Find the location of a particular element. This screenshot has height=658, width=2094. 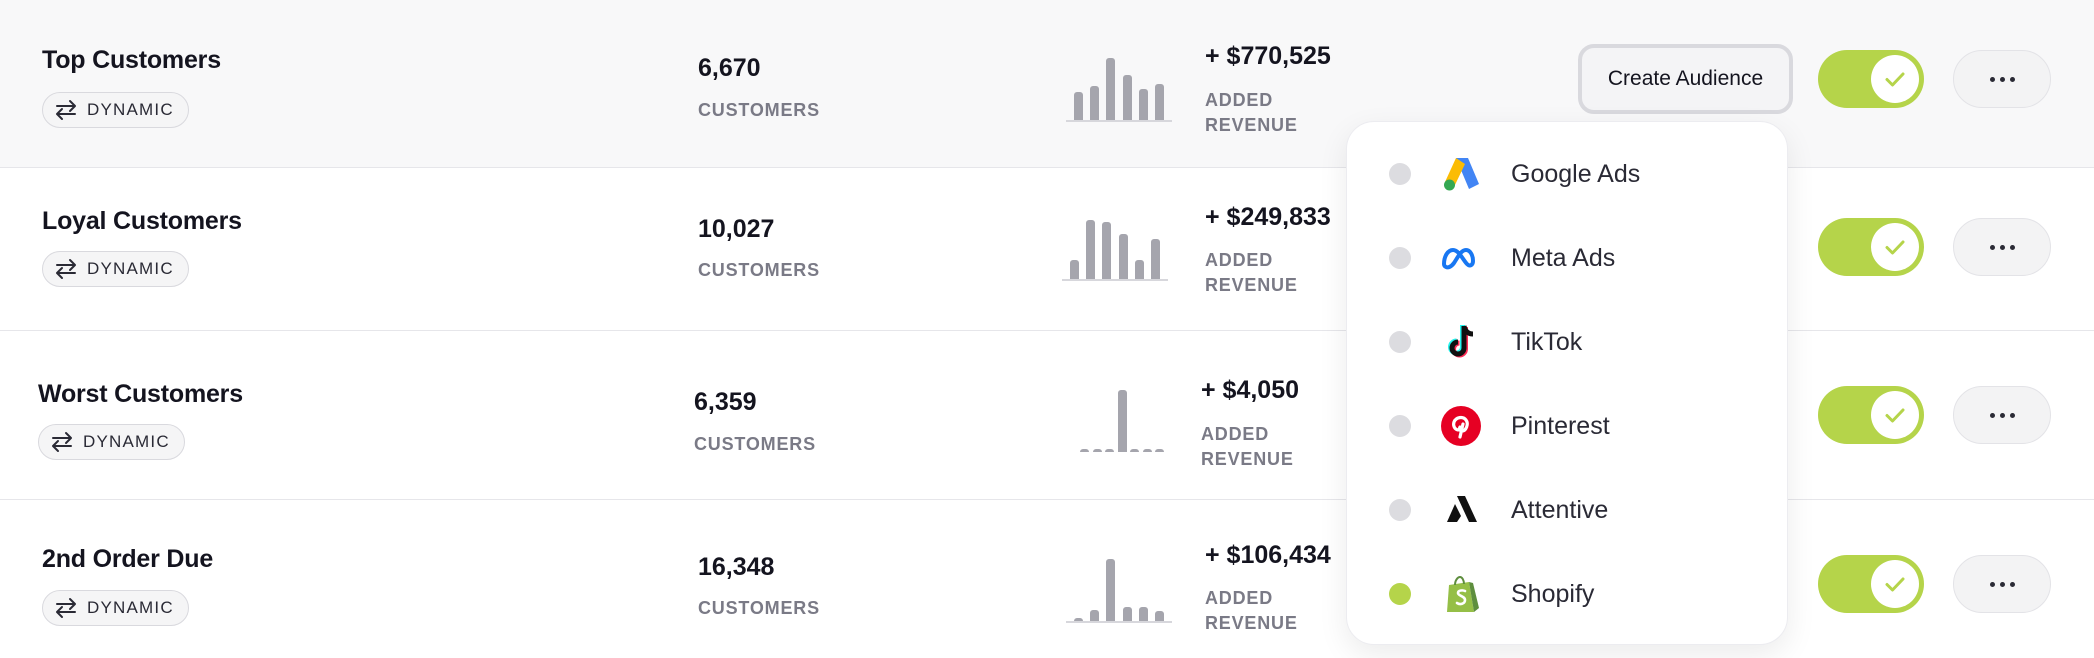

destination-tiktok: TikTok is located at coordinates (1567, 342).